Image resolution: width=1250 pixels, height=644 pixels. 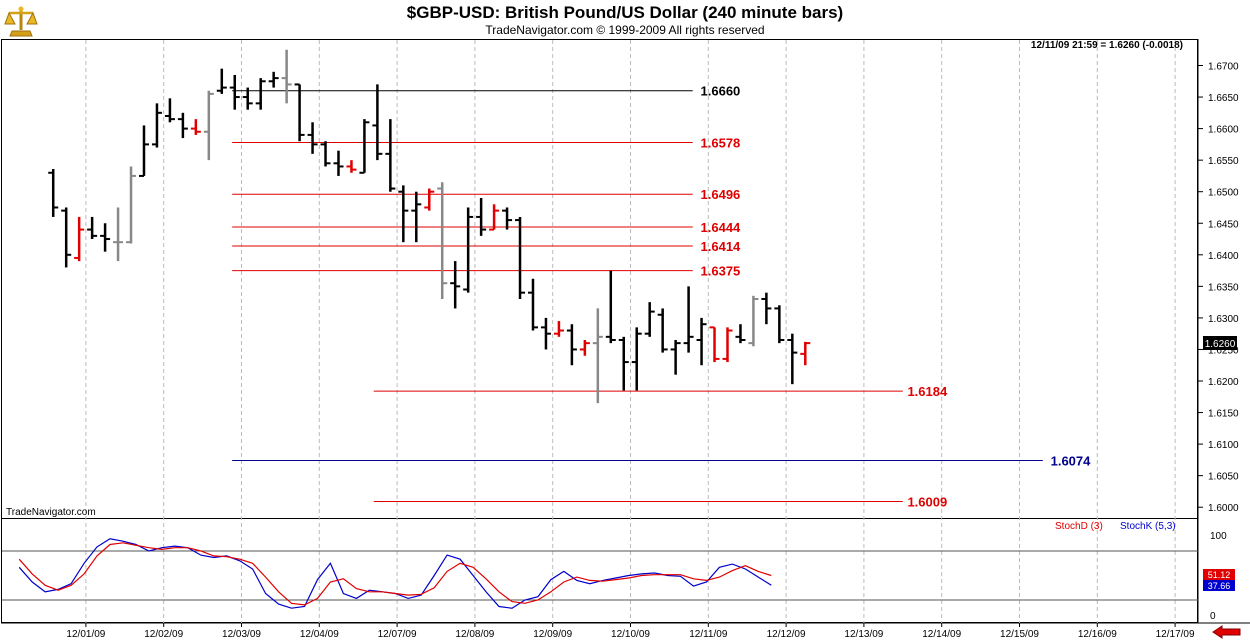 What do you see at coordinates (1223, 382) in the screenshot?
I see `y-tick-label: 1.6200` at bounding box center [1223, 382].